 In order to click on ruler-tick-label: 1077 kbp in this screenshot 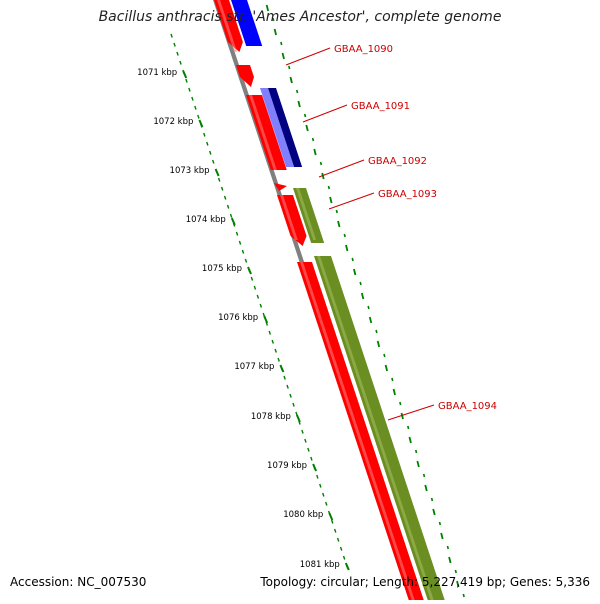, I will do `click(254, 367)`.